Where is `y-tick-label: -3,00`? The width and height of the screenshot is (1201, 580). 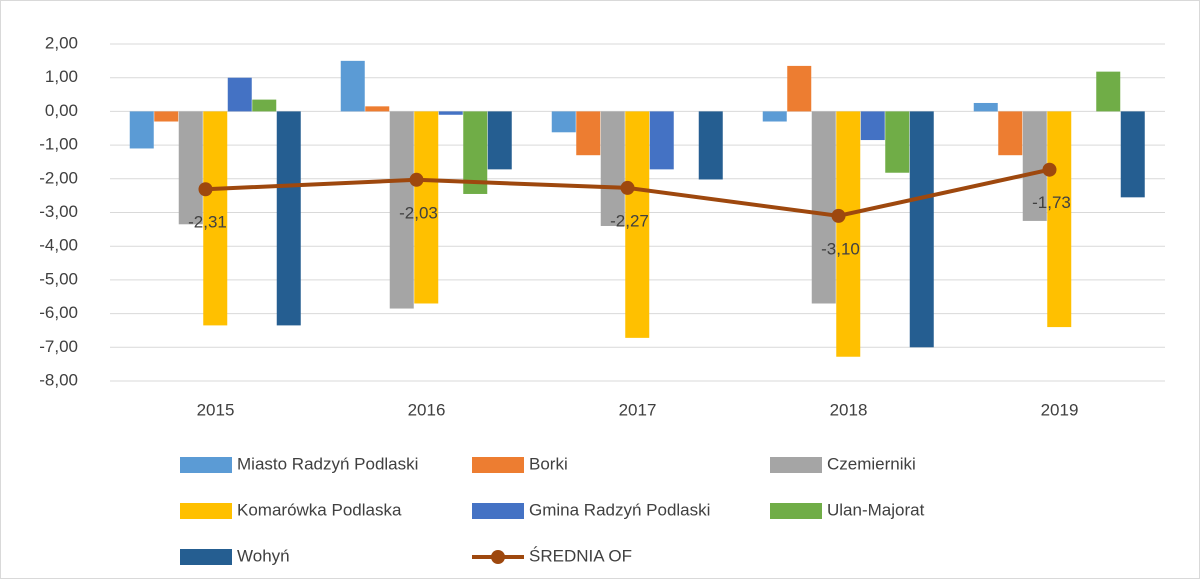 y-tick-label: -3,00 is located at coordinates (58, 211).